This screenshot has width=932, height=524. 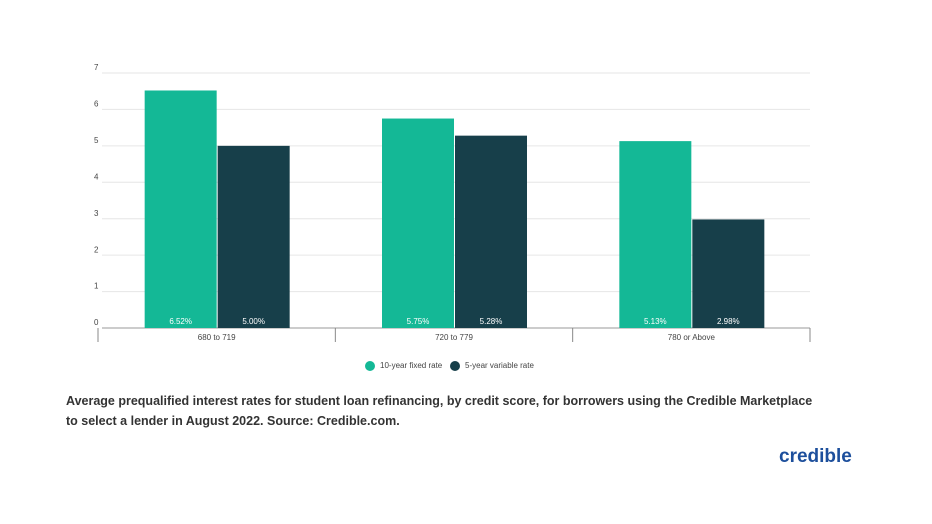 I want to click on value-label: 6.52%, so click(x=180, y=321).